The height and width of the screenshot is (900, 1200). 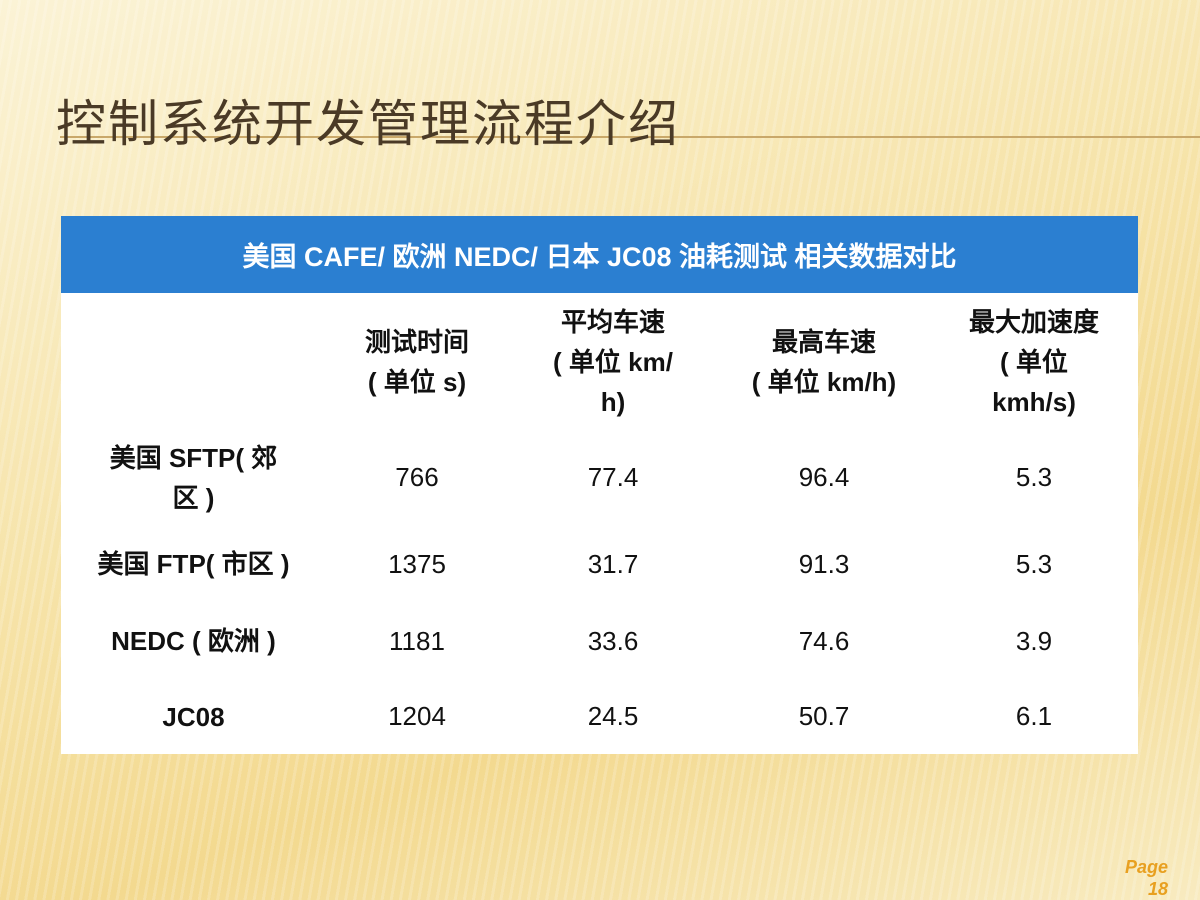 I want to click on row-label: 美国 FTP( 市区 ), so click(x=193, y=564).